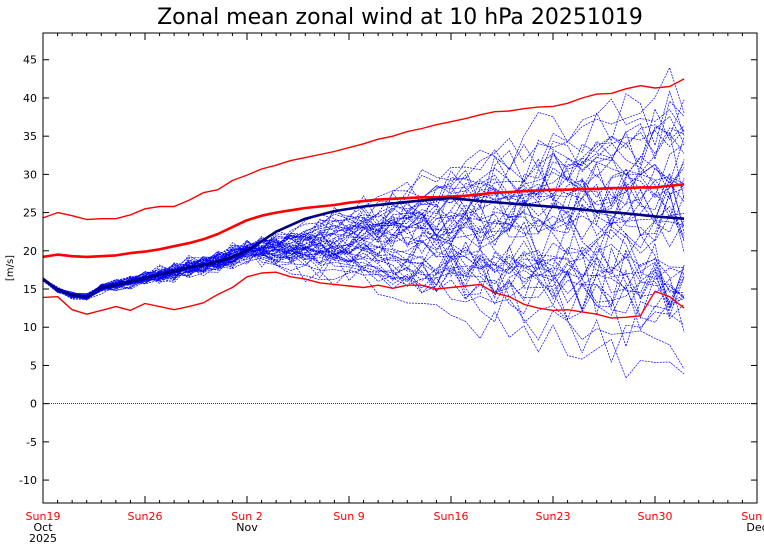 Image resolution: width=764 pixels, height=548 pixels. What do you see at coordinates (43, 538) in the screenshot?
I see `x-tick-year-label: 2025` at bounding box center [43, 538].